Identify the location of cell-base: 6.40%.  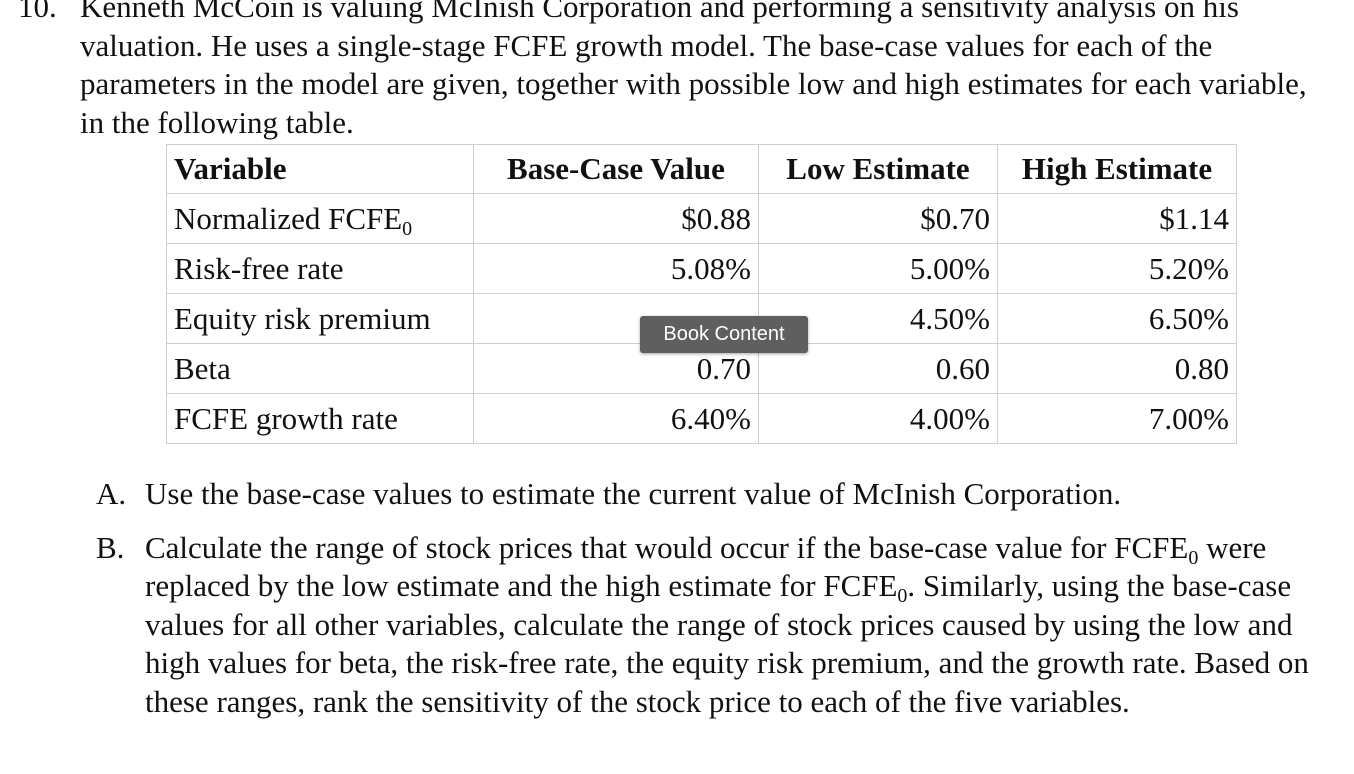
(616, 418).